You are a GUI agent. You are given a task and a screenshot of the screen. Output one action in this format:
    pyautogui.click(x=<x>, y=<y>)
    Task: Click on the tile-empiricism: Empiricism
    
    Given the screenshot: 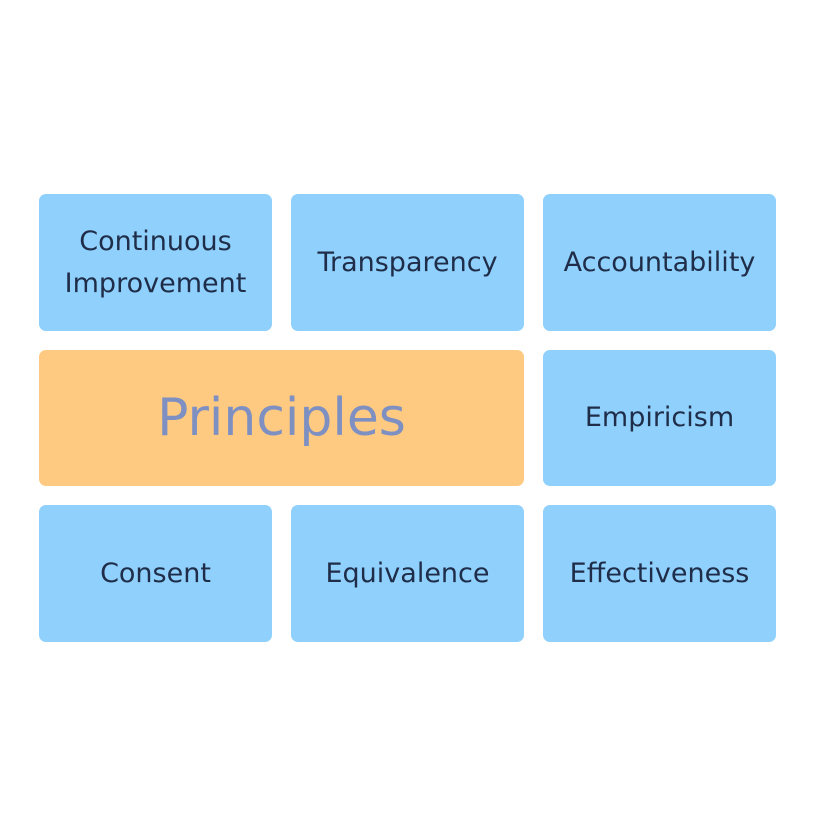 What is the action you would take?
    pyautogui.click(x=659, y=418)
    